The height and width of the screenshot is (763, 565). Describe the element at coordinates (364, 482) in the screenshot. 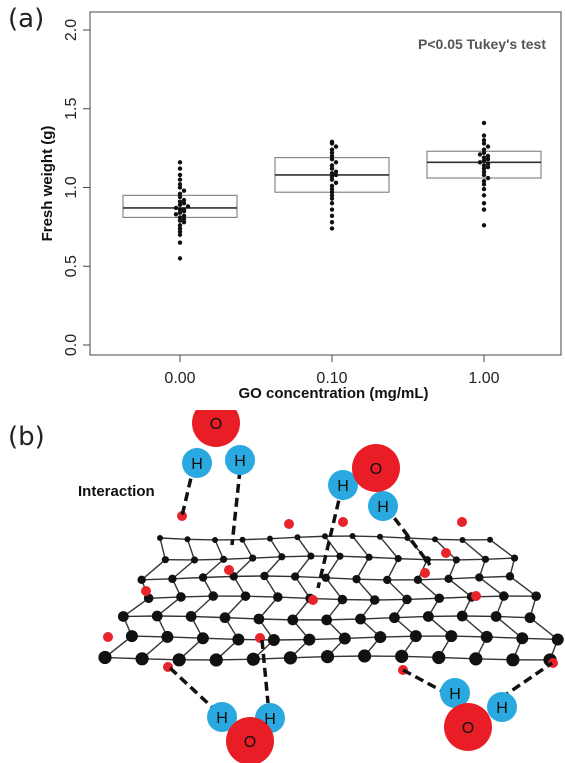

I see `water-molecule-2: O H H` at that location.